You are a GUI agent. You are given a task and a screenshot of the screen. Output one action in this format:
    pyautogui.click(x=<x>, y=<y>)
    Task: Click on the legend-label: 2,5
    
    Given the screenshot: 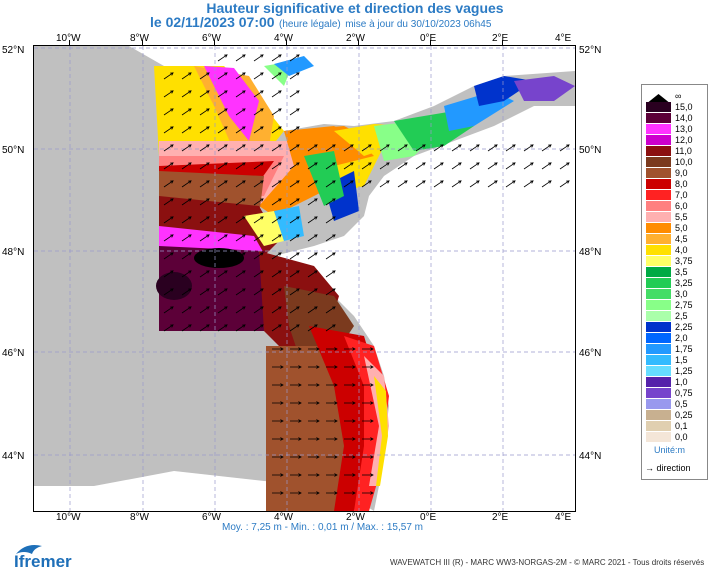 What is the action you would take?
    pyautogui.click(x=681, y=316)
    